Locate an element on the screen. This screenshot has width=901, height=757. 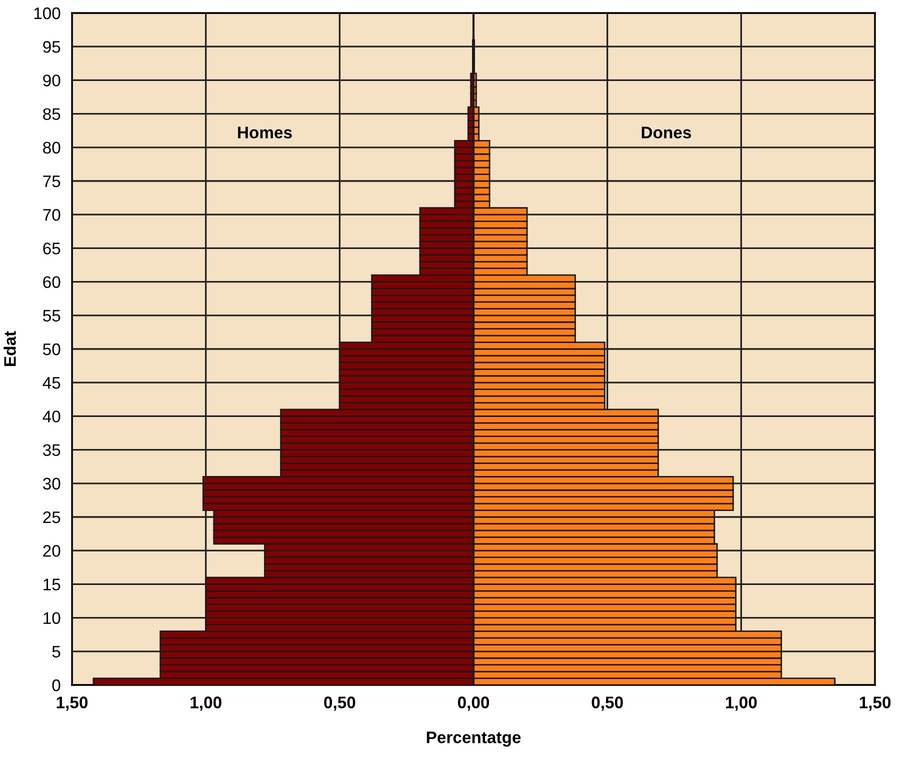
y-tick-label: 85 is located at coordinates (51, 114).